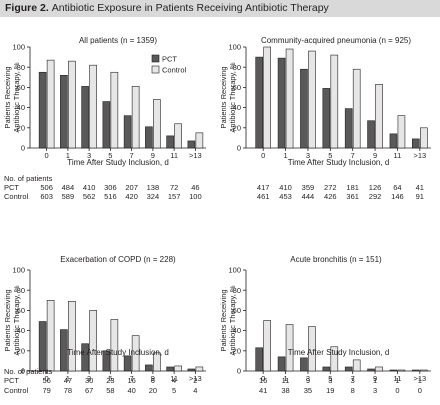 The width and height of the screenshot is (440, 405). Describe the element at coordinates (68, 390) in the screenshot. I see `patients-count: 78` at that location.